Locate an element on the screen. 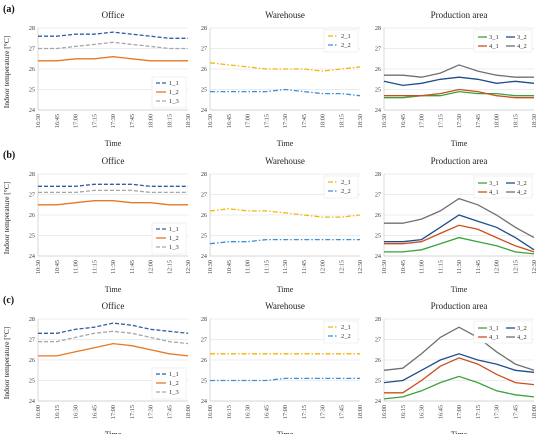 The width and height of the screenshot is (550, 434). x-tick-label: 18:15 is located at coordinates (515, 121).